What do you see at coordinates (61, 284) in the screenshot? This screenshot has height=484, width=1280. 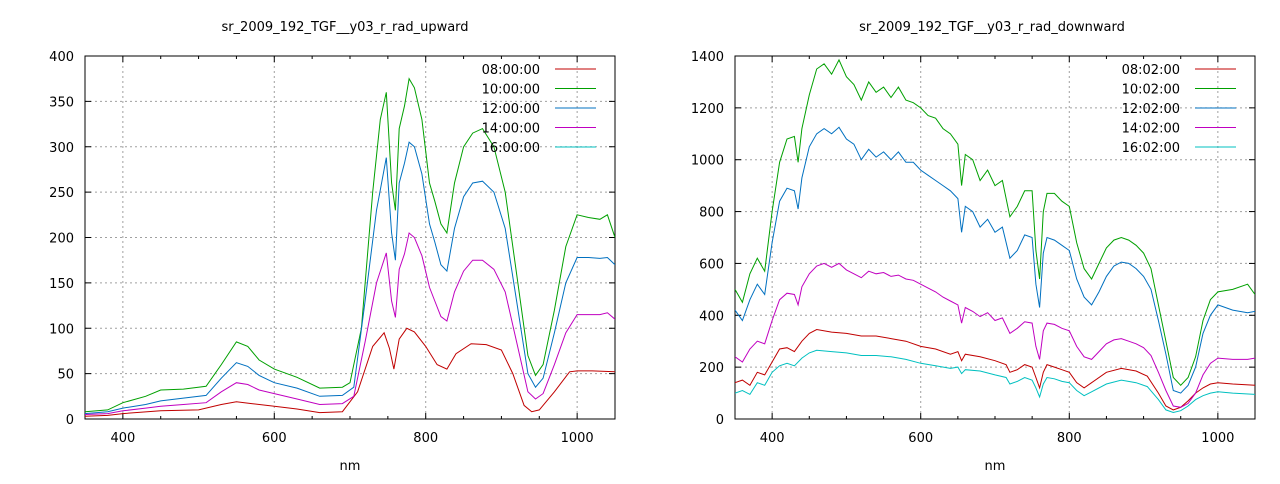 I see `y-tick-label: 150` at bounding box center [61, 284].